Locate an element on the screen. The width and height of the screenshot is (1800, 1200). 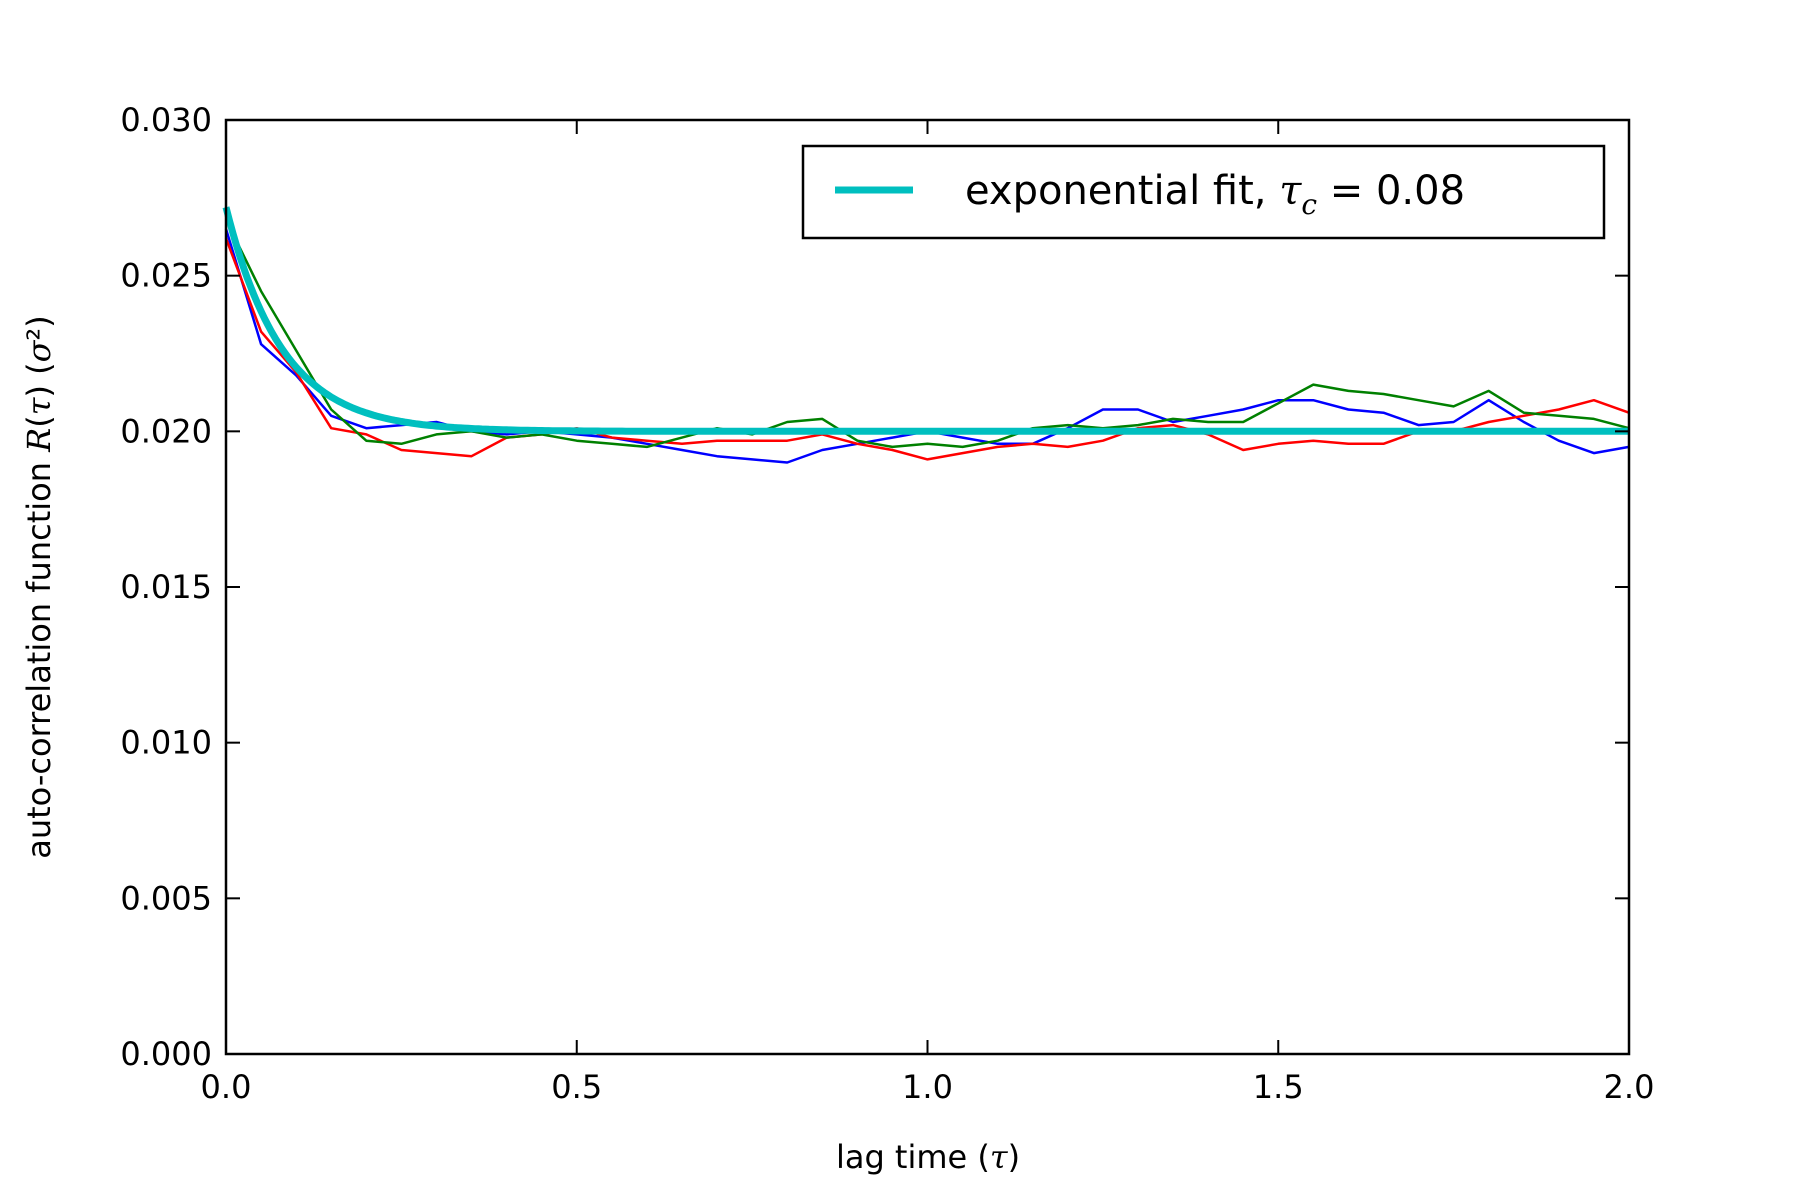
fit-layer is located at coordinates (925, 320).